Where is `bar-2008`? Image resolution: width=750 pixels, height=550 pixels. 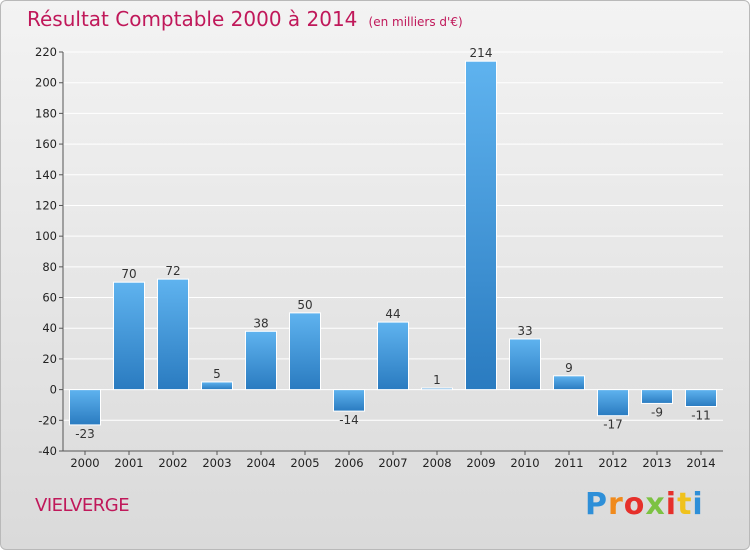
bar-2008 is located at coordinates (437, 389).